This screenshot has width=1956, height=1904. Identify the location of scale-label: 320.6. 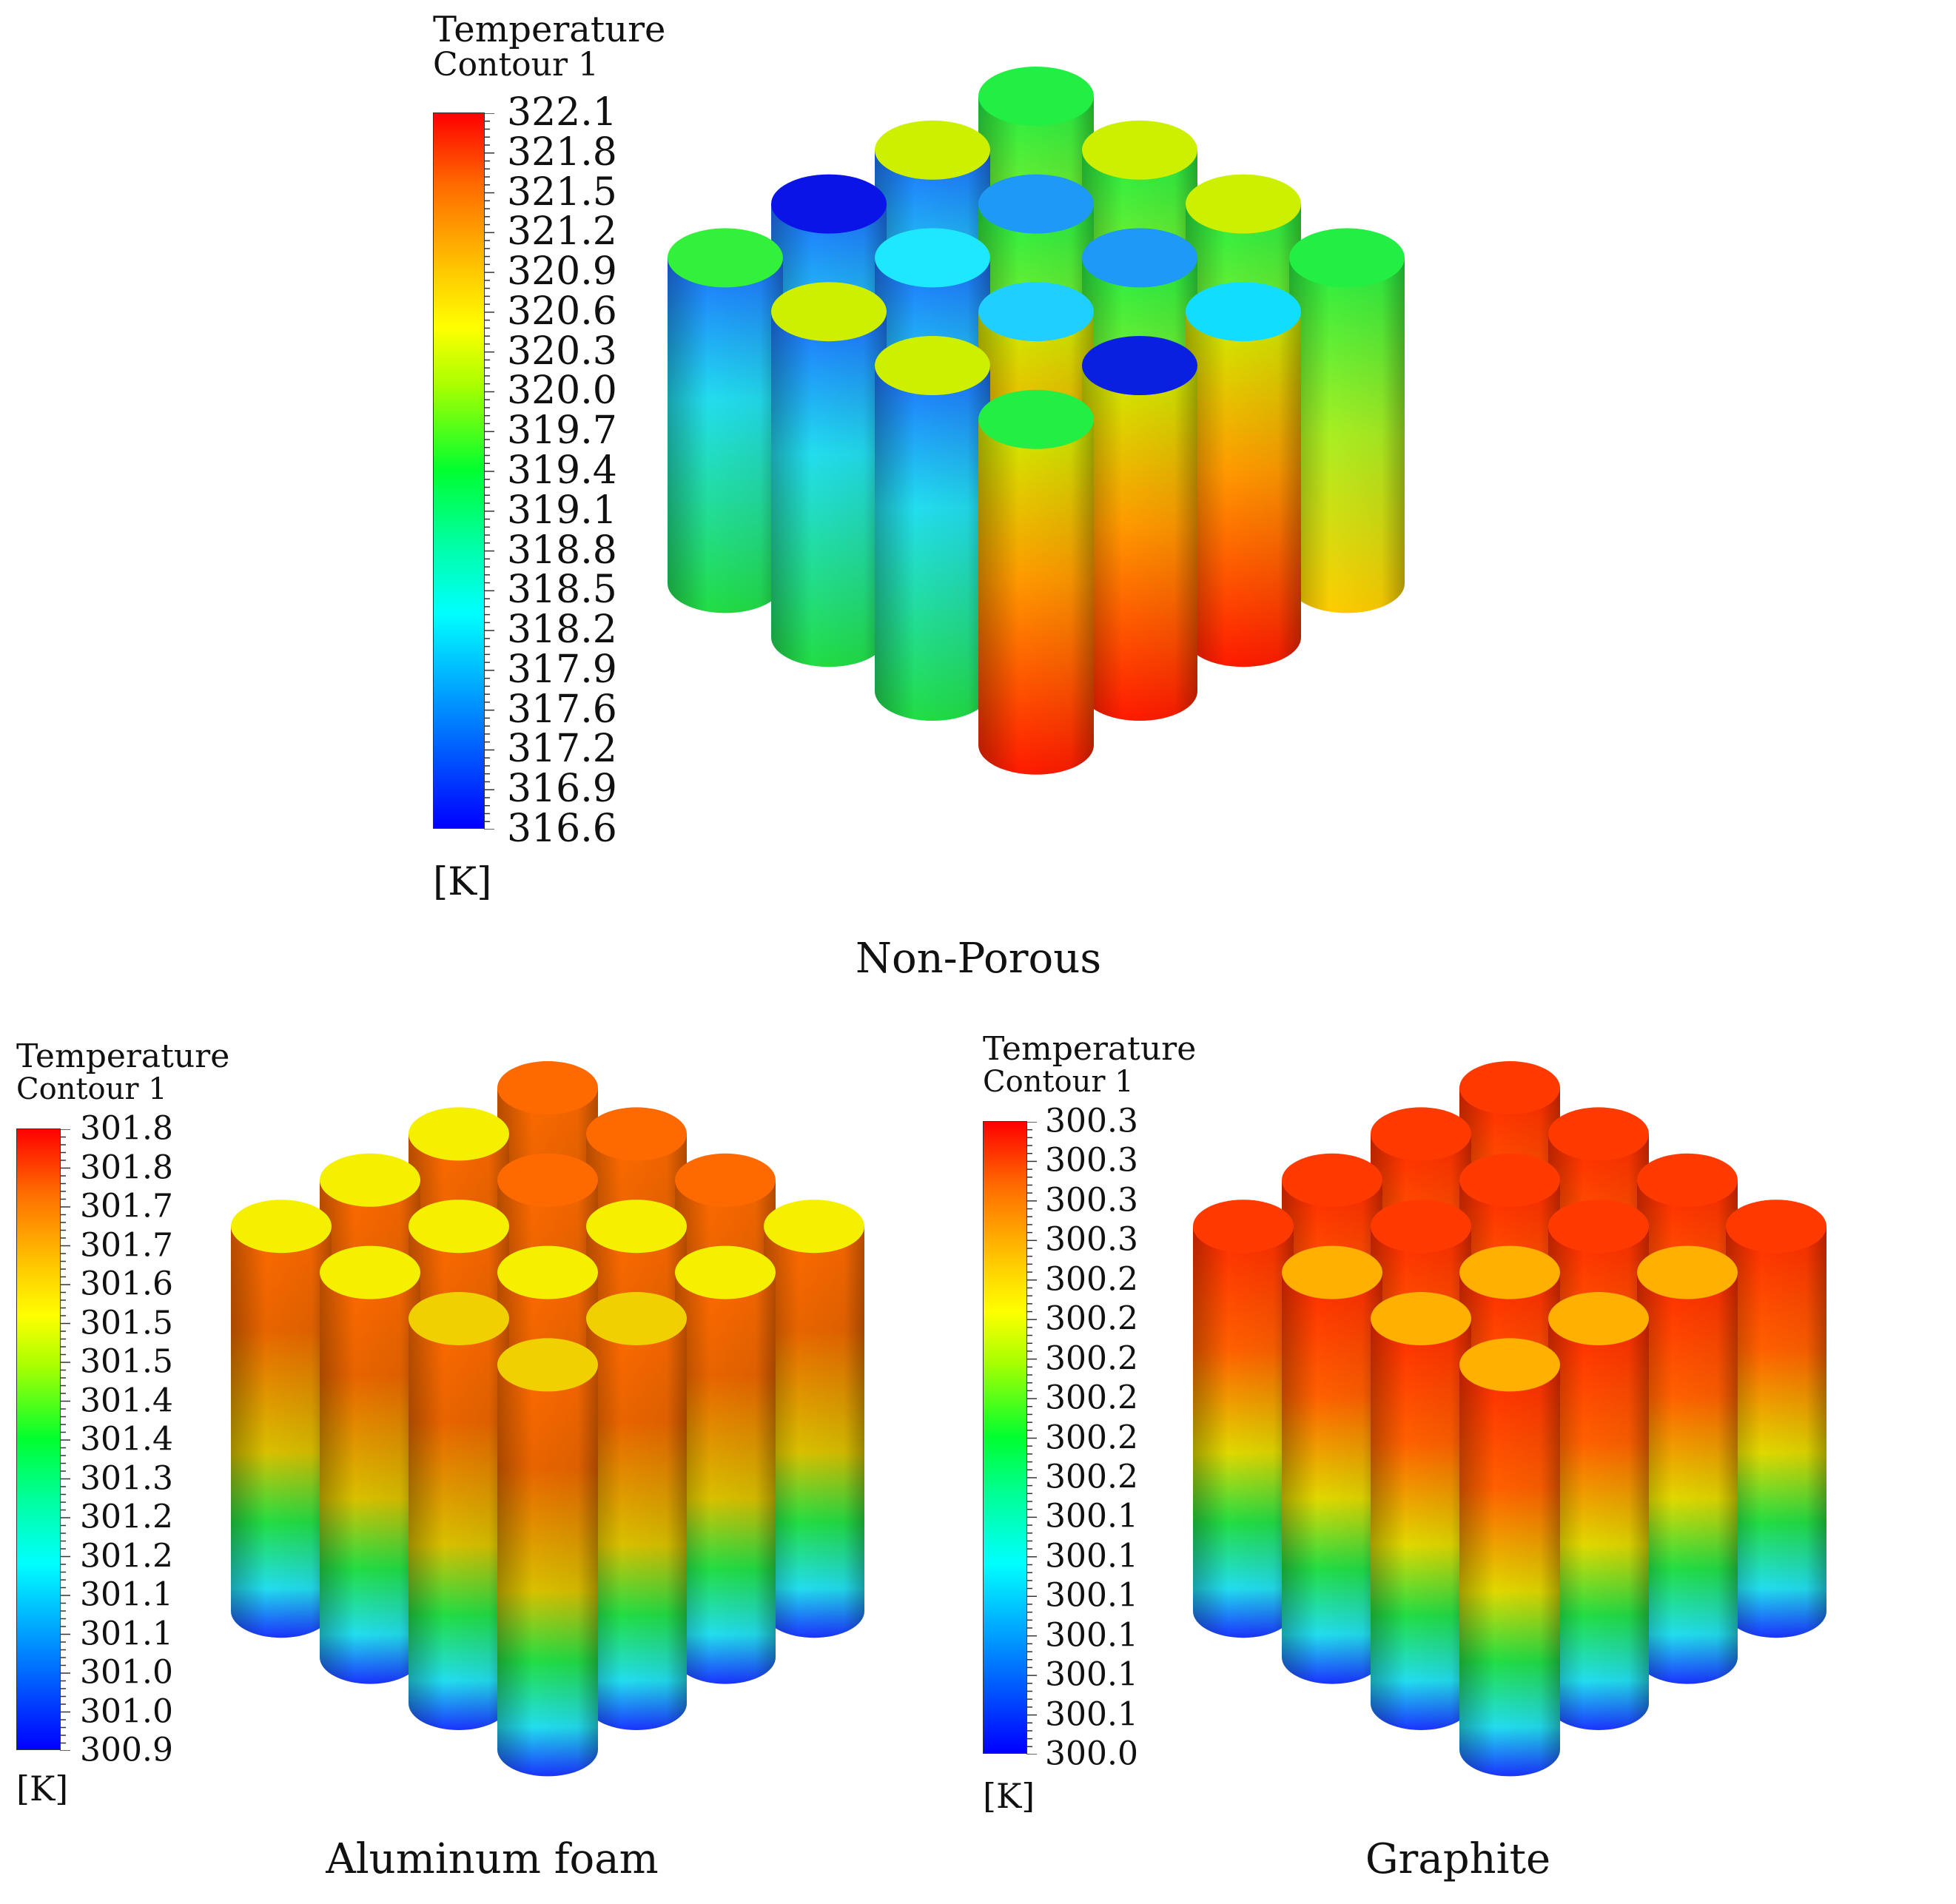
(562, 311).